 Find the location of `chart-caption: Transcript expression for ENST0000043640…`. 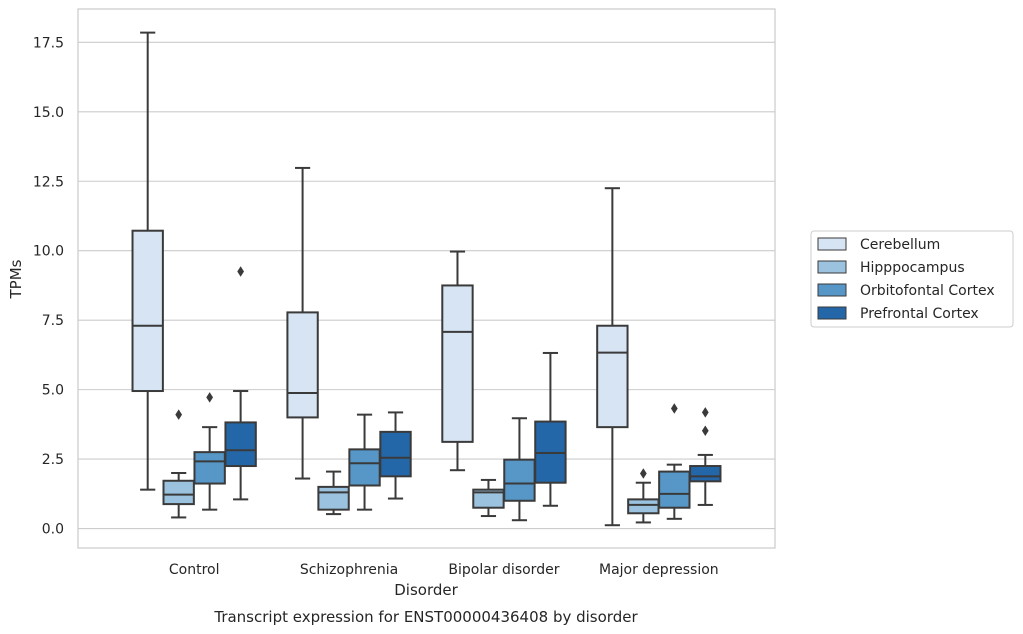

chart-caption: Transcript expression for ENST0000043640… is located at coordinates (425, 617).